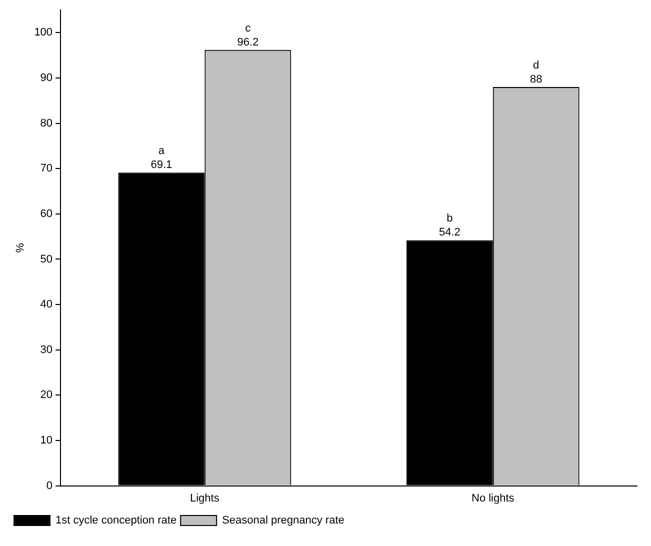 The height and width of the screenshot is (546, 651). Describe the element at coordinates (20, 247) in the screenshot. I see `y-axis-title: %` at that location.